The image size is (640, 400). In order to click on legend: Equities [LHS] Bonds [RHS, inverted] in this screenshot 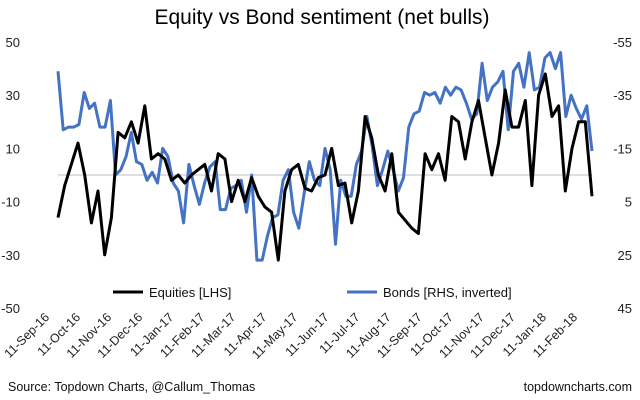, I will do `click(312, 292)`.